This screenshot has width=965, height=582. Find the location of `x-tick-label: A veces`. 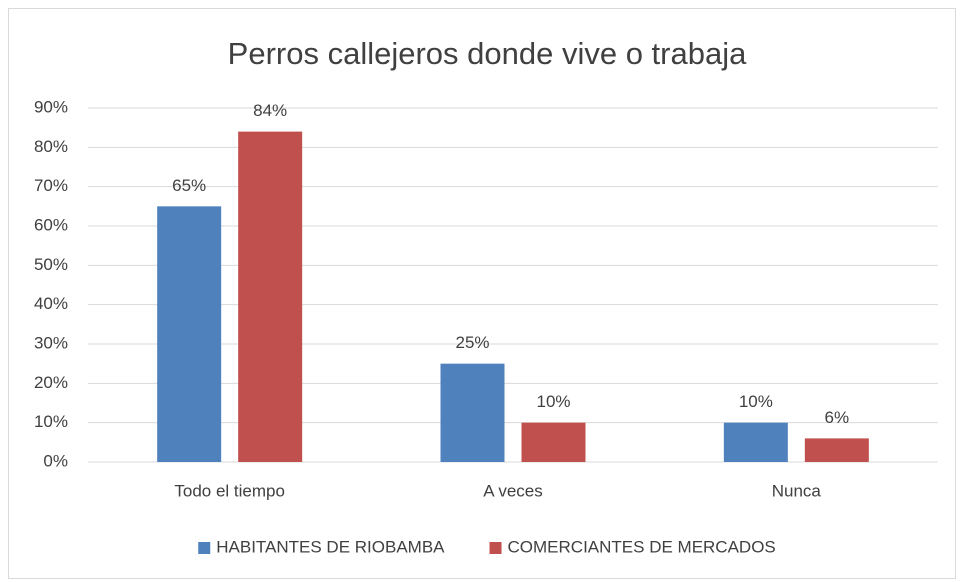

x-tick-label: A veces is located at coordinates (513, 490).